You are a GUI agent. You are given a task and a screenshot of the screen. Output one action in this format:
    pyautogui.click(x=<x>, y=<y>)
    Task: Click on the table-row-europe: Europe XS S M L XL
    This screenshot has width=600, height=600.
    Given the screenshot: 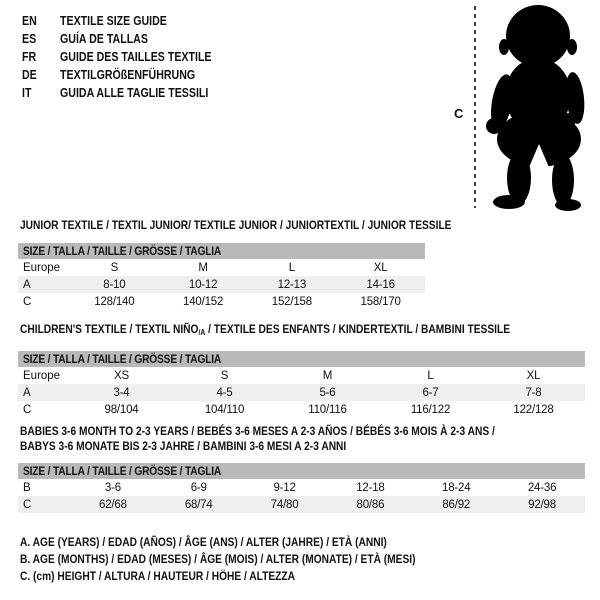 What is the action you would take?
    pyautogui.click(x=301, y=375)
    